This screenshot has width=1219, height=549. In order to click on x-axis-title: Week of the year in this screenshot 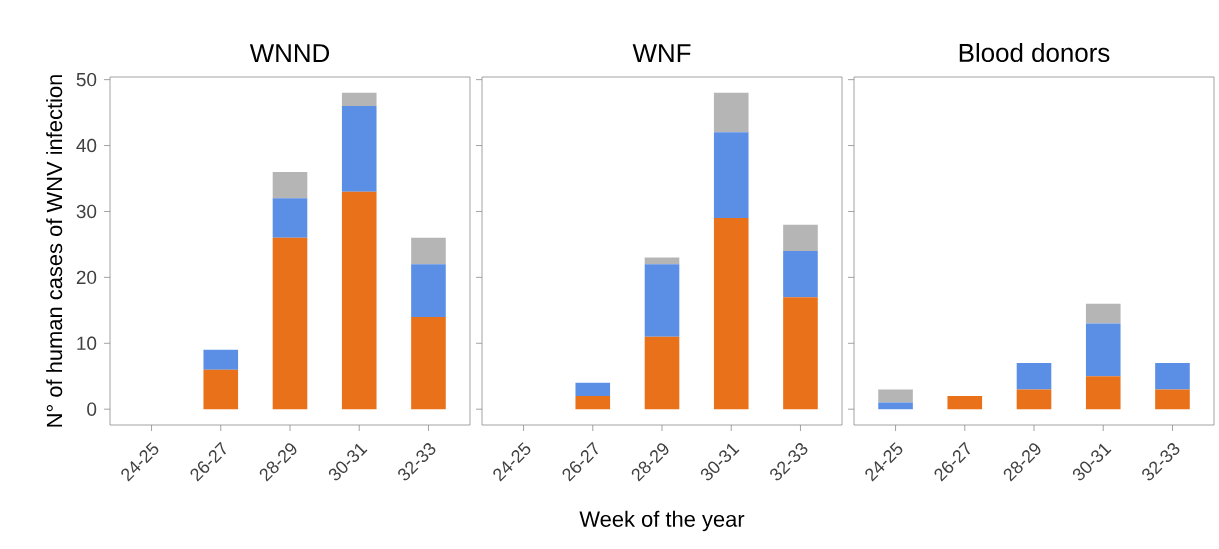, I will do `click(662, 521)`.